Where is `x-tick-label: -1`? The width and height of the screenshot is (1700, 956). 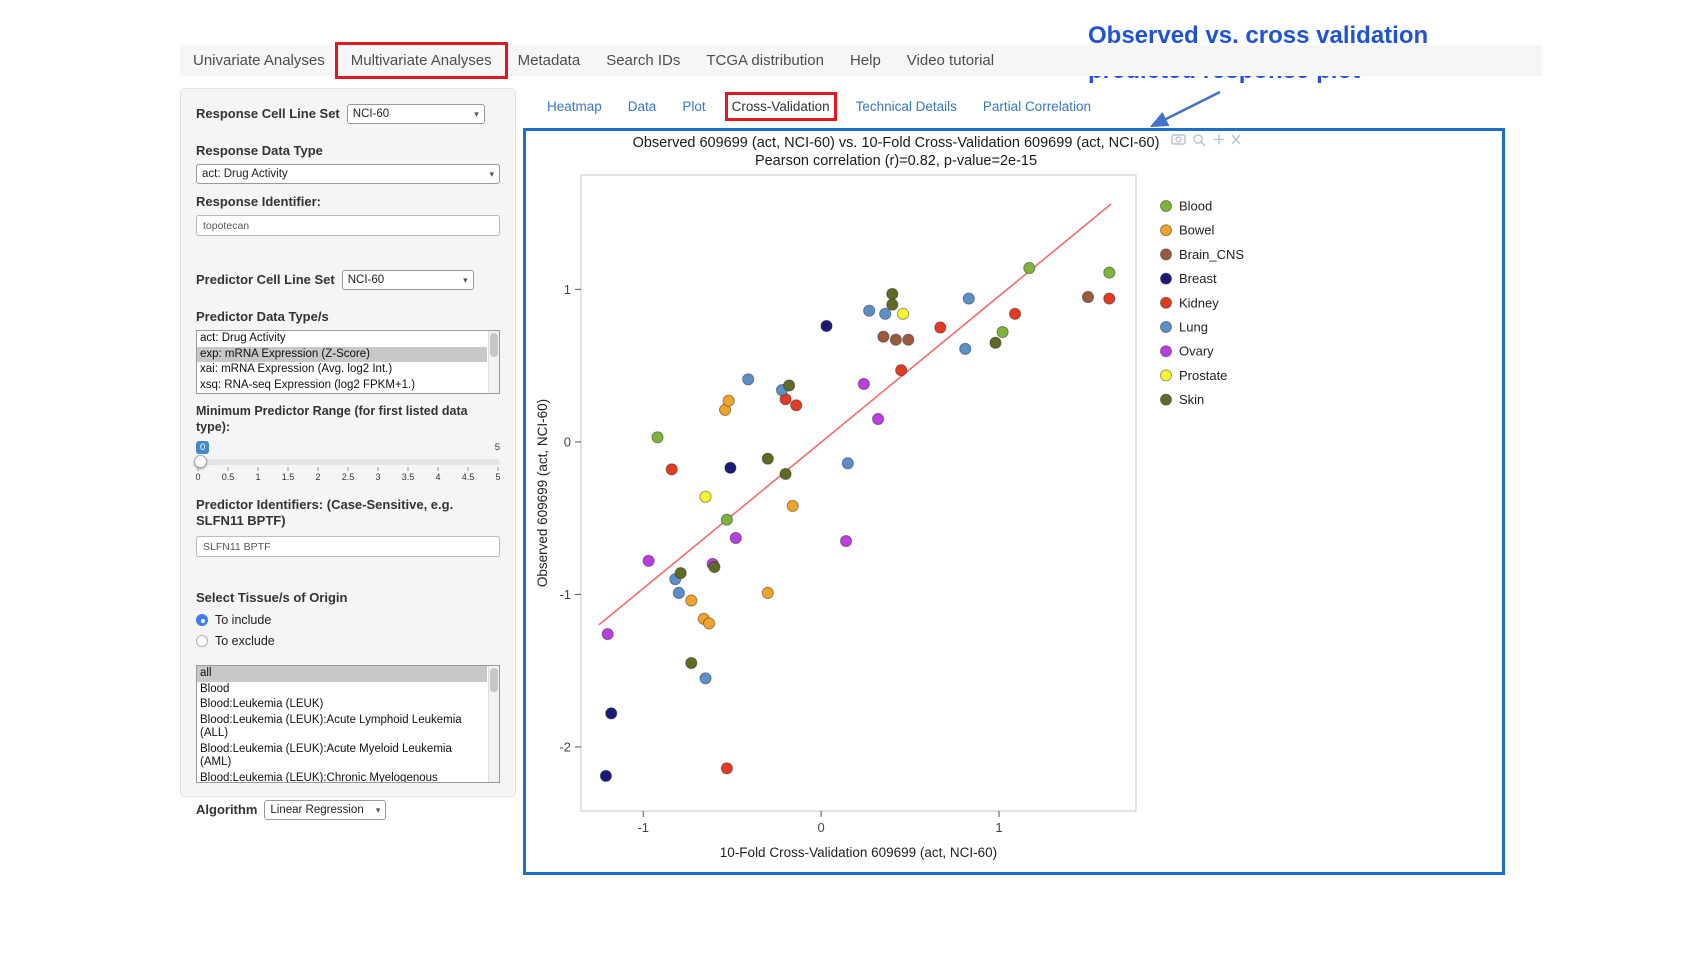
x-tick-label: -1 is located at coordinates (643, 827).